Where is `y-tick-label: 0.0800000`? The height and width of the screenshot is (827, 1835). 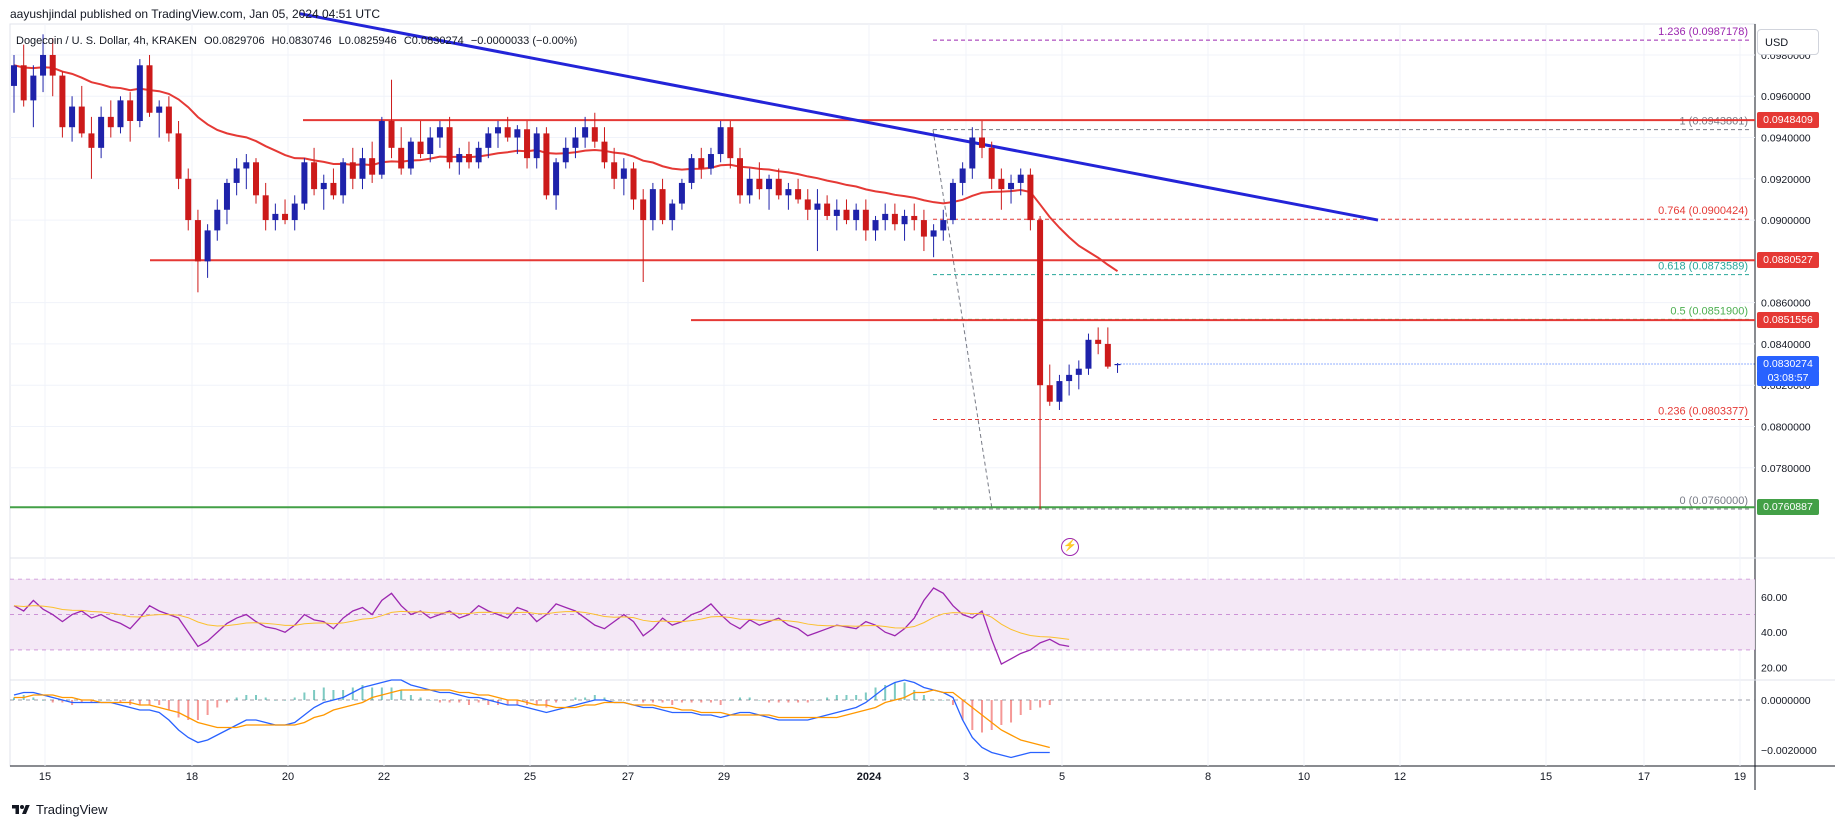 y-tick-label: 0.0800000 is located at coordinates (1786, 427).